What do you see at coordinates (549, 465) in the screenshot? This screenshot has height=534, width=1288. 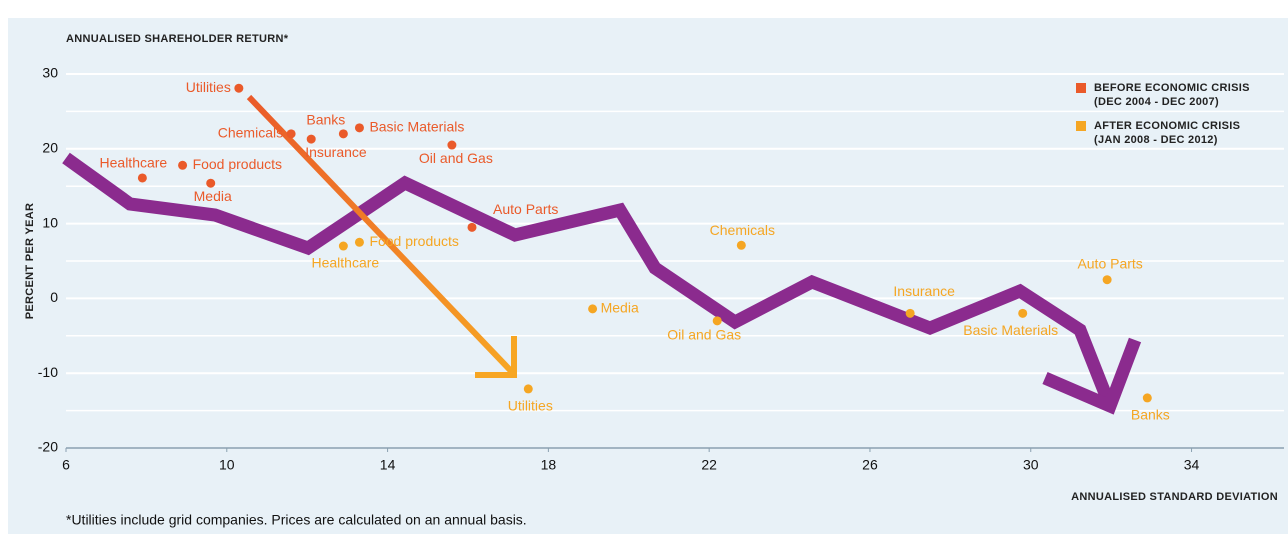 I see `x-tick-label: 18` at bounding box center [549, 465].